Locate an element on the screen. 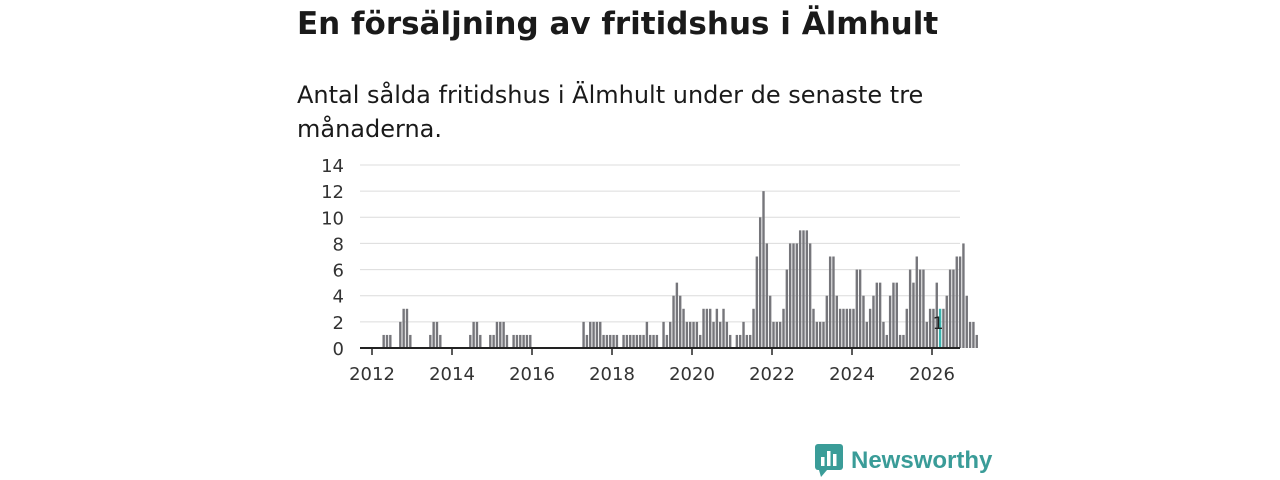 The image size is (1280, 480). x-tick-label: 2024 is located at coordinates (852, 374).